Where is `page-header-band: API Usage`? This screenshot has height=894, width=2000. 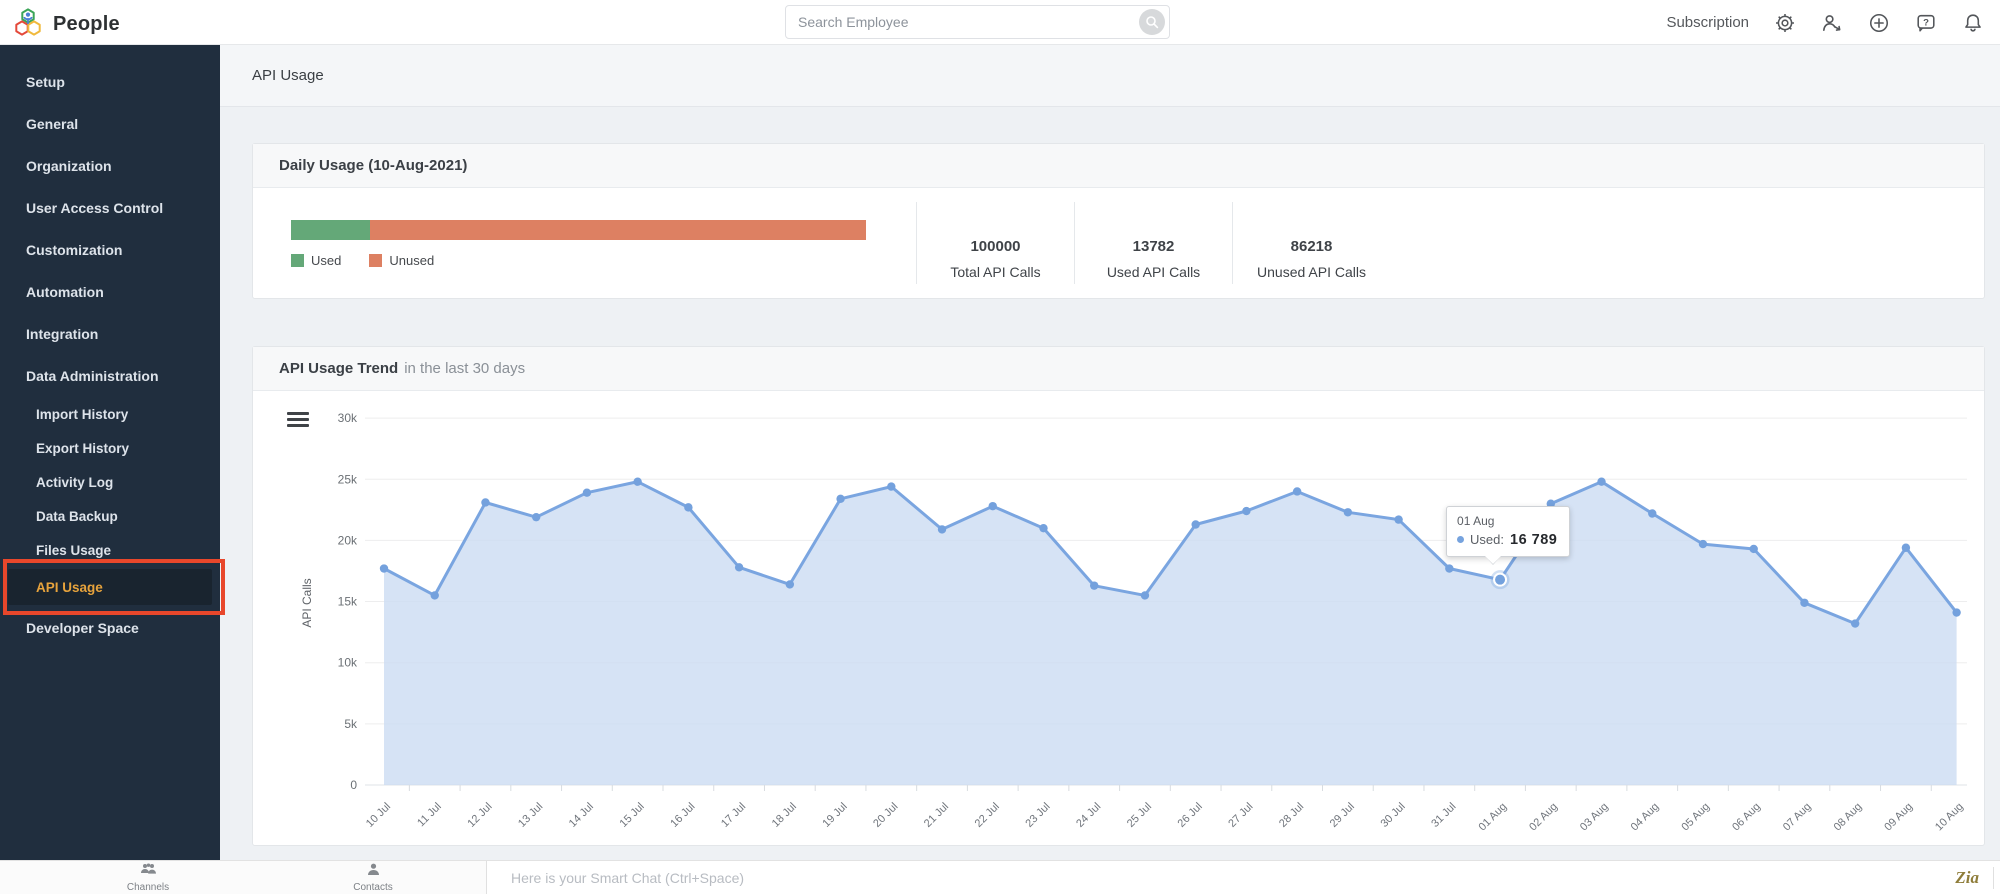 page-header-band: API Usage is located at coordinates (1110, 76).